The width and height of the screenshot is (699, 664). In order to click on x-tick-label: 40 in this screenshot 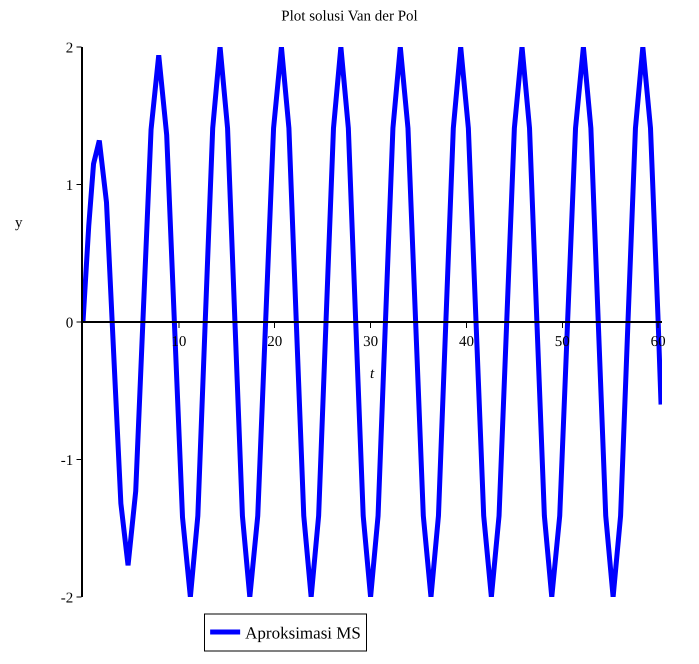, I will do `click(466, 342)`.